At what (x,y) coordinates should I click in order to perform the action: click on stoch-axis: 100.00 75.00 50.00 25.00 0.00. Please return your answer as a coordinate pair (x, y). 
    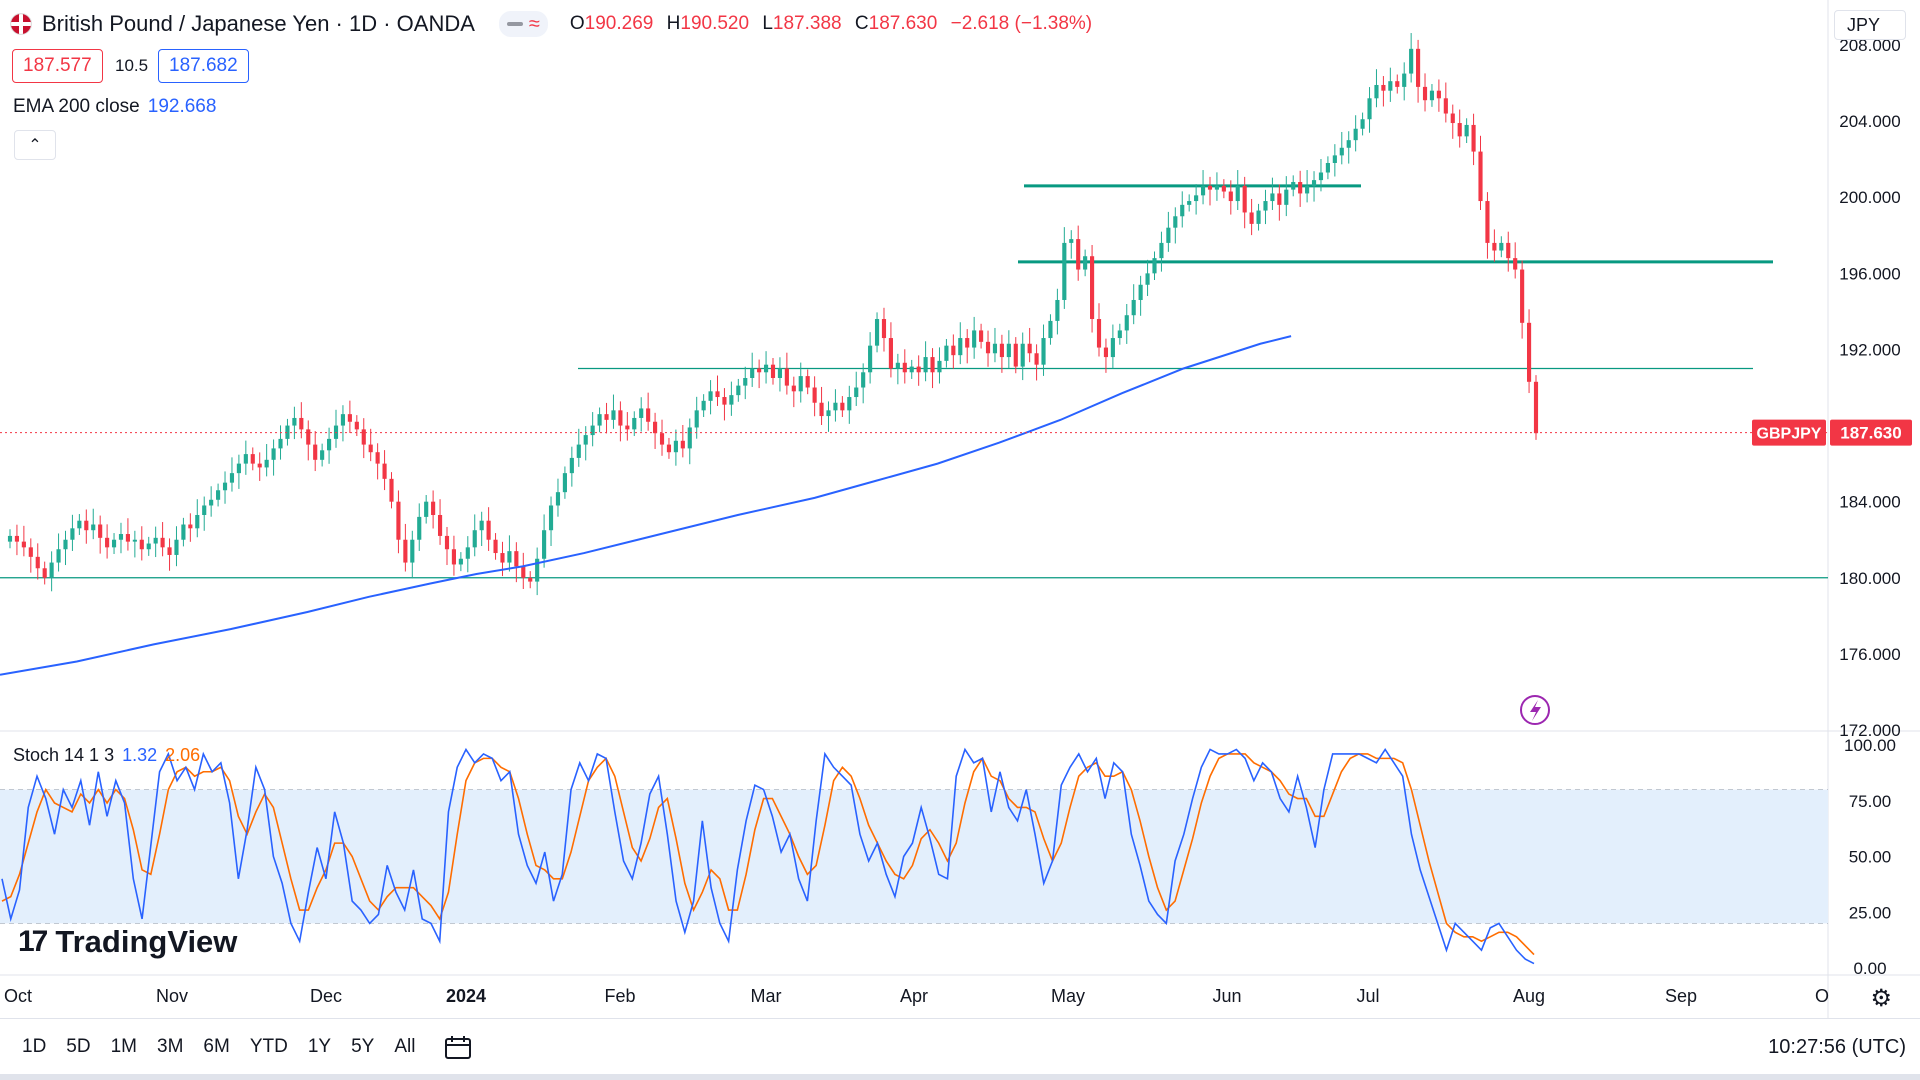
    Looking at the image, I should click on (1870, 857).